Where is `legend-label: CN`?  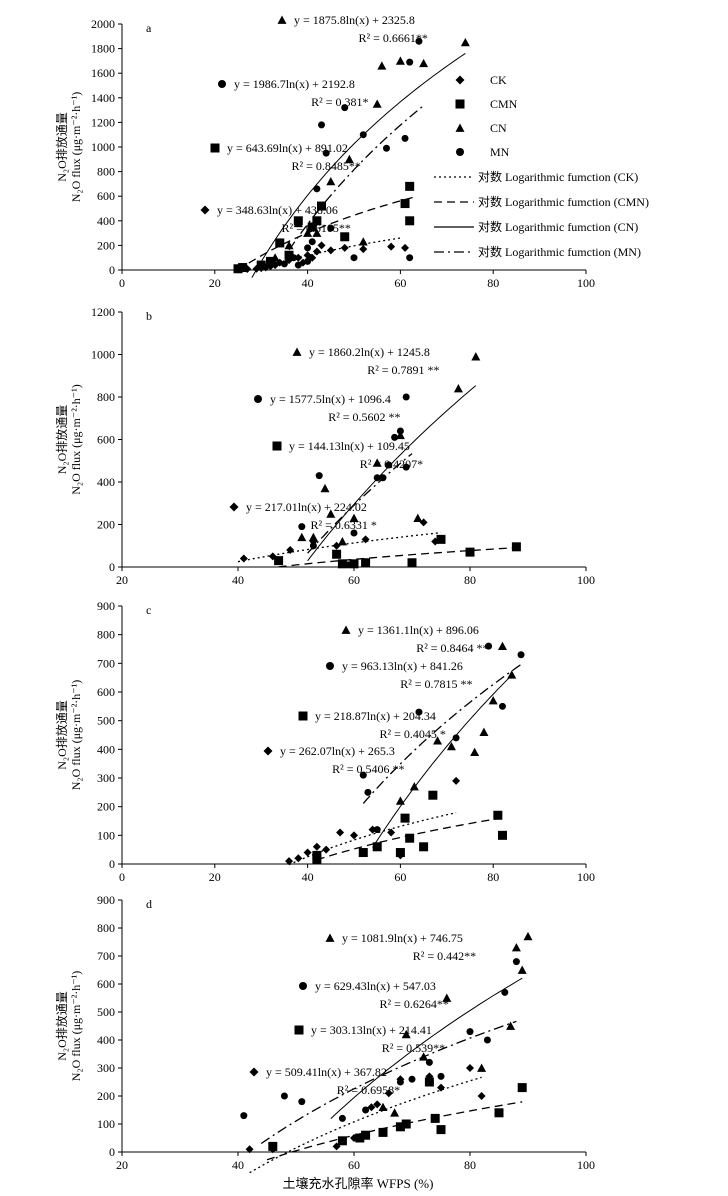
legend-label: CN is located at coordinates (498, 128).